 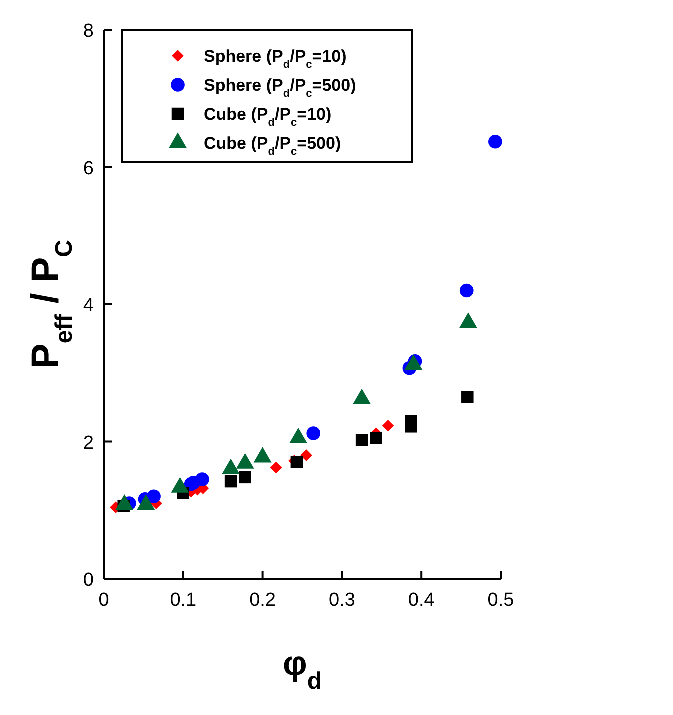 What do you see at coordinates (183, 600) in the screenshot?
I see `x-tick-label: 0.1` at bounding box center [183, 600].